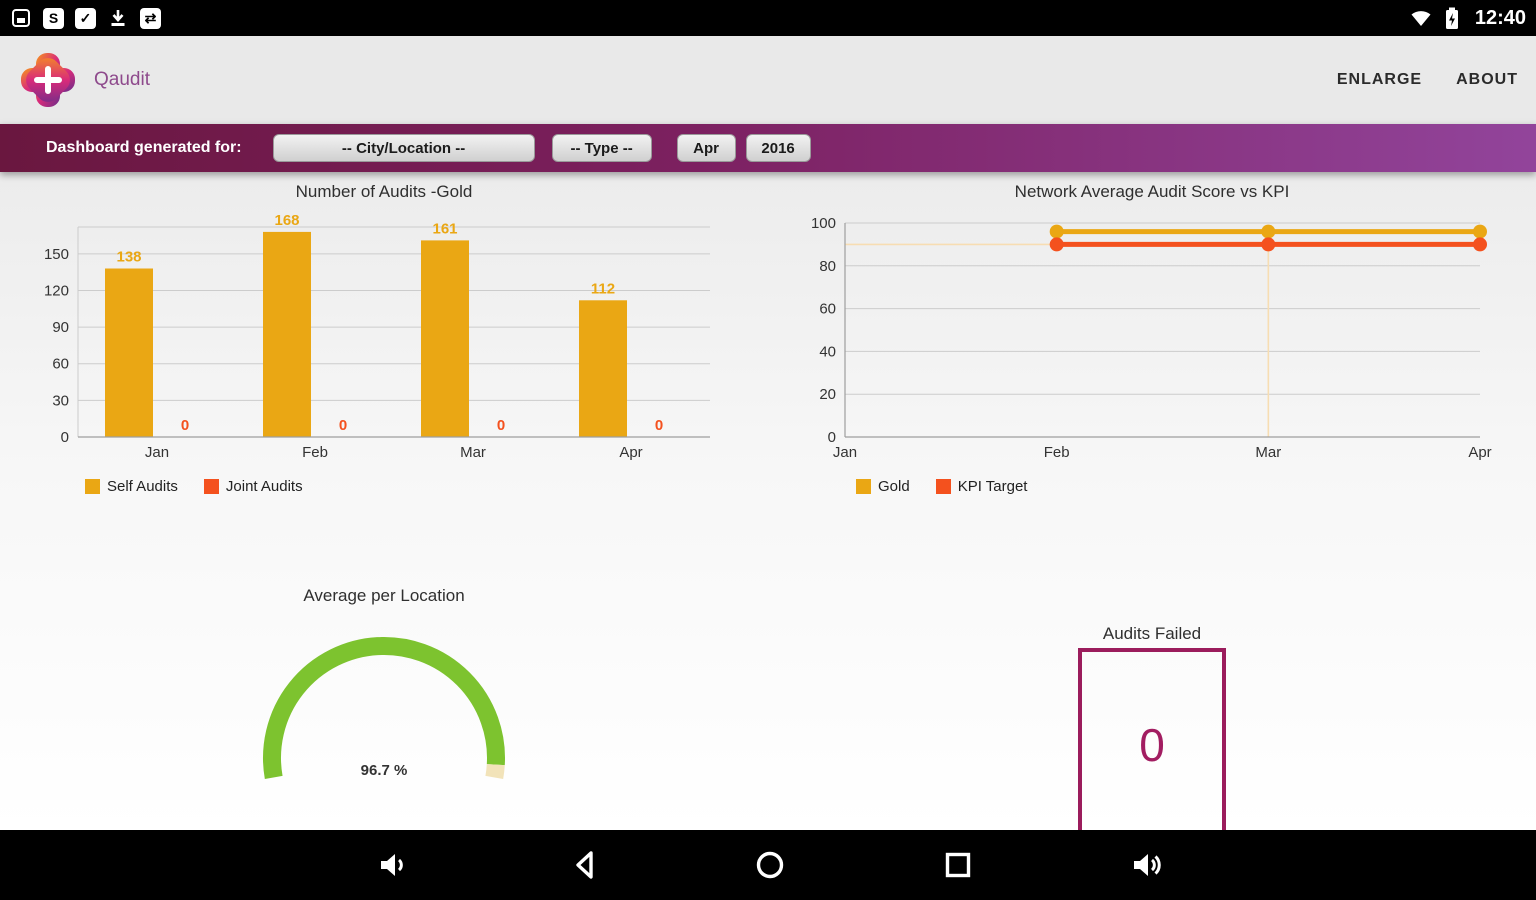 Image resolution: width=1536 pixels, height=900 pixels. Describe the element at coordinates (778, 148) in the screenshot. I see `year-dropdown: 2016` at that location.